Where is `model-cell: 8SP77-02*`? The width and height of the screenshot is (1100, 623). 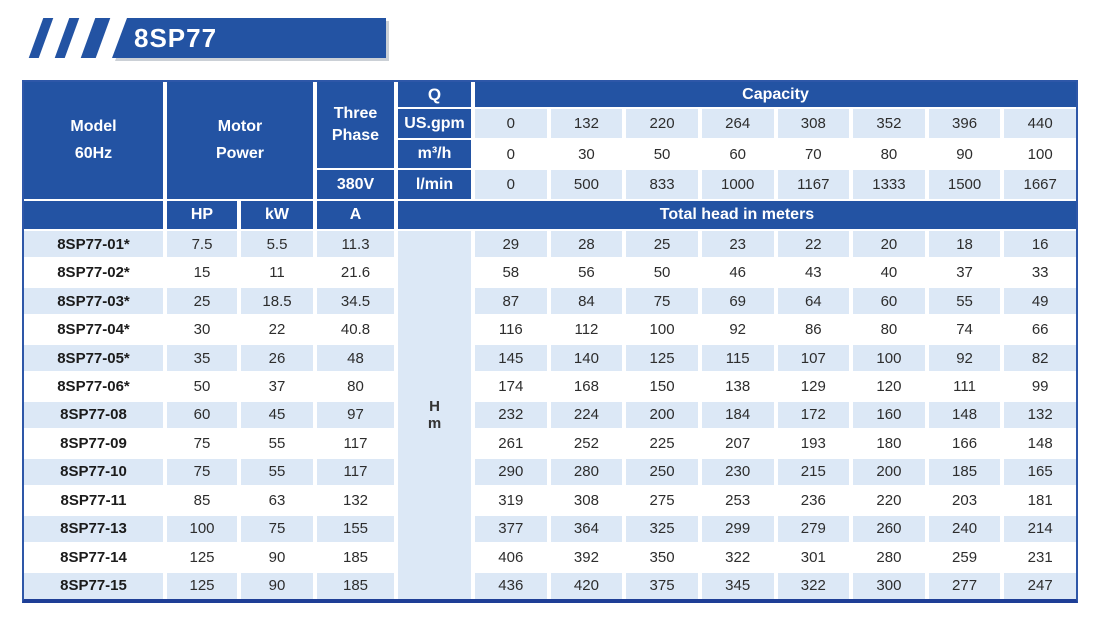
model-cell: 8SP77-02* is located at coordinates (93, 272).